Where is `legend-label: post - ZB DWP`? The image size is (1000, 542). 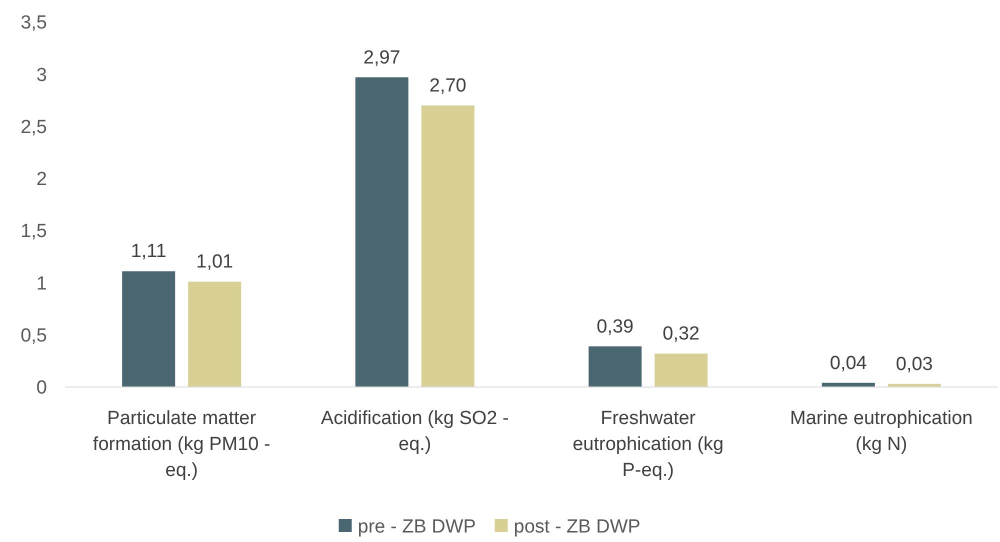
legend-label: post - ZB DWP is located at coordinates (577, 527).